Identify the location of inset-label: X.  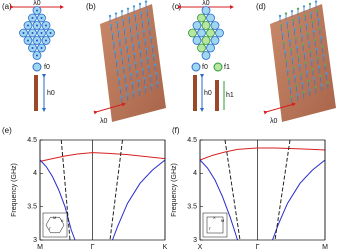
(214, 217).